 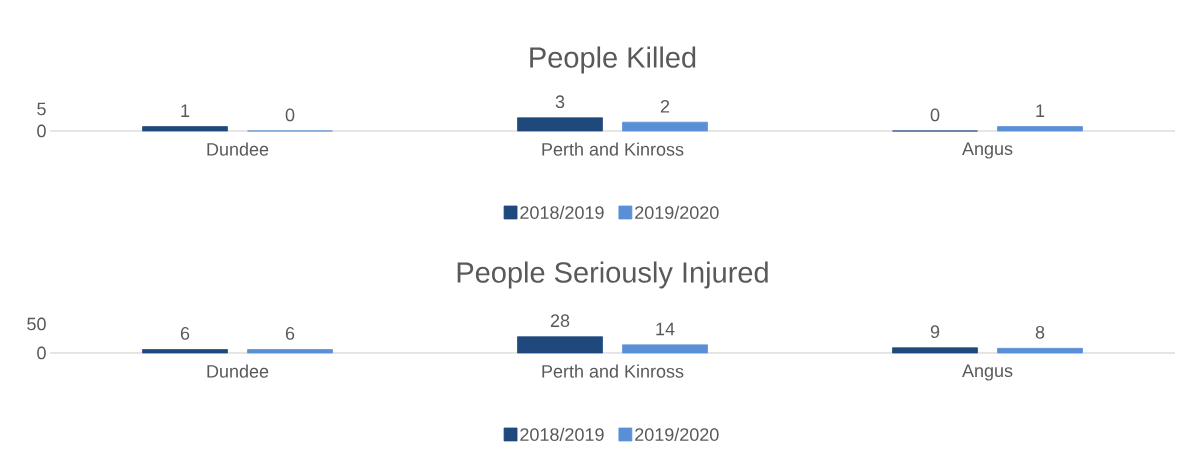 What do you see at coordinates (560, 321) in the screenshot?
I see `data-label: 28` at bounding box center [560, 321].